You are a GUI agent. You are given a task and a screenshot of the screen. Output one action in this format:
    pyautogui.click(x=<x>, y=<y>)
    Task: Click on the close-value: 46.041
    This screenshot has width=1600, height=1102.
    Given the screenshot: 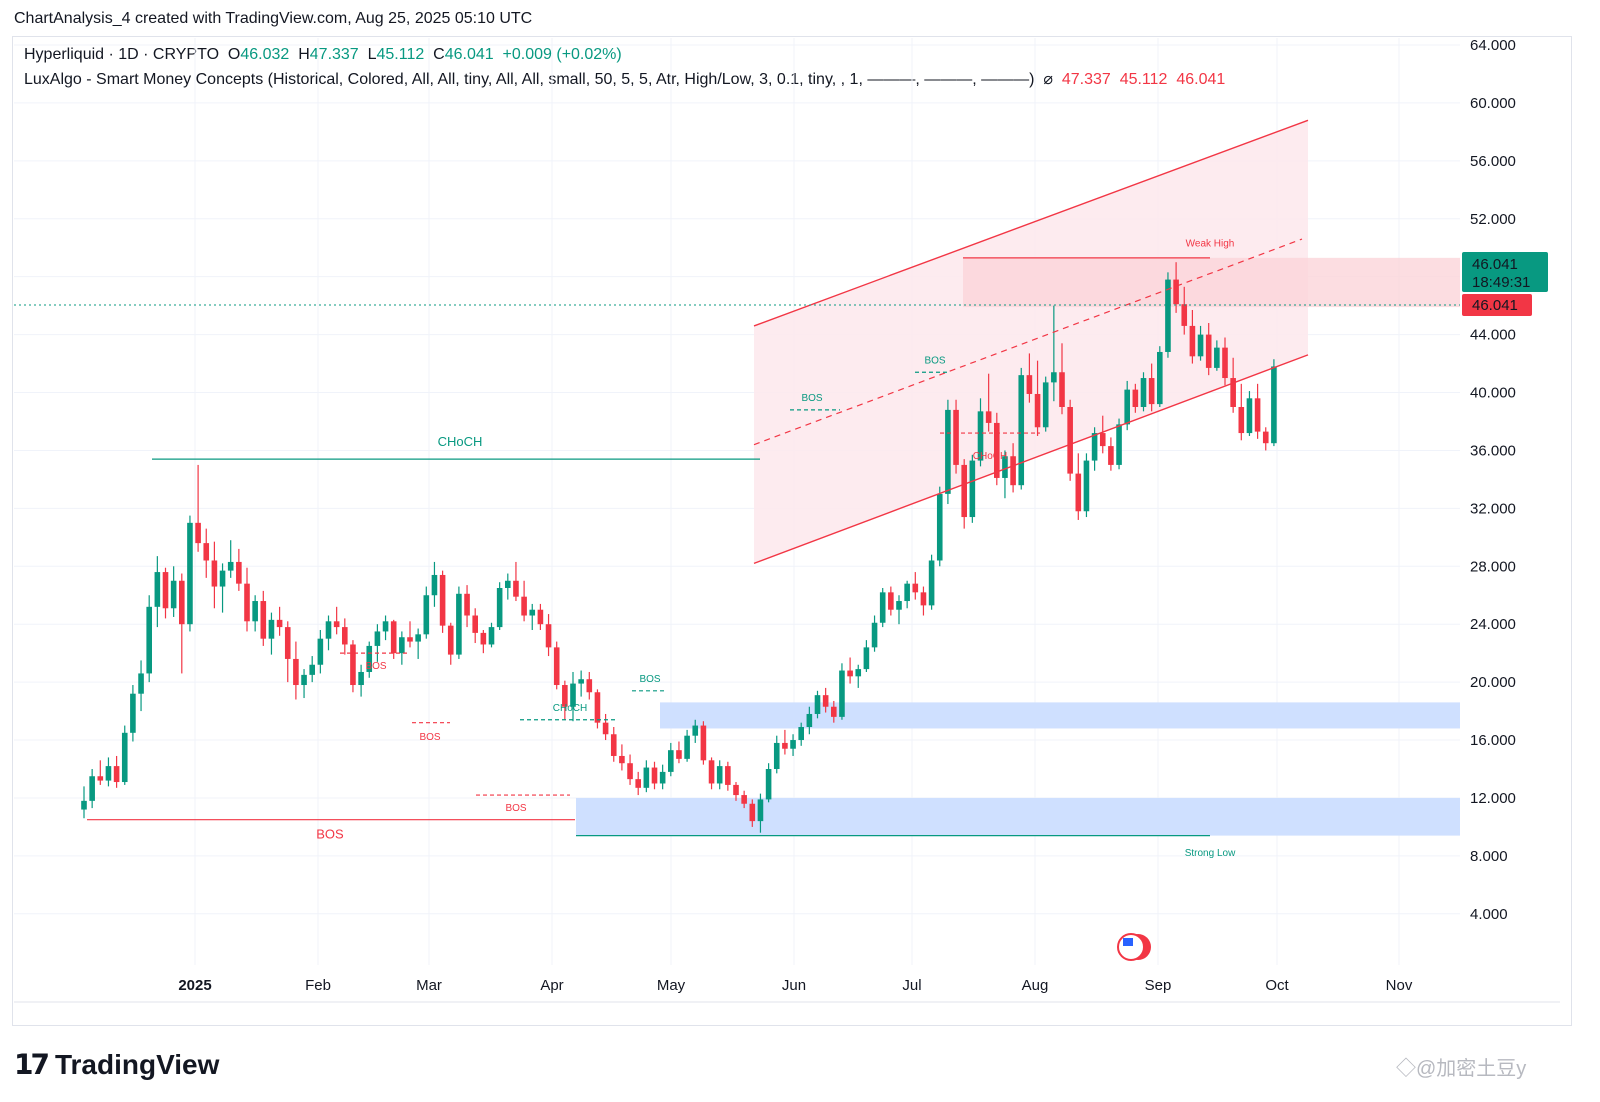 What is the action you would take?
    pyautogui.click(x=469, y=54)
    